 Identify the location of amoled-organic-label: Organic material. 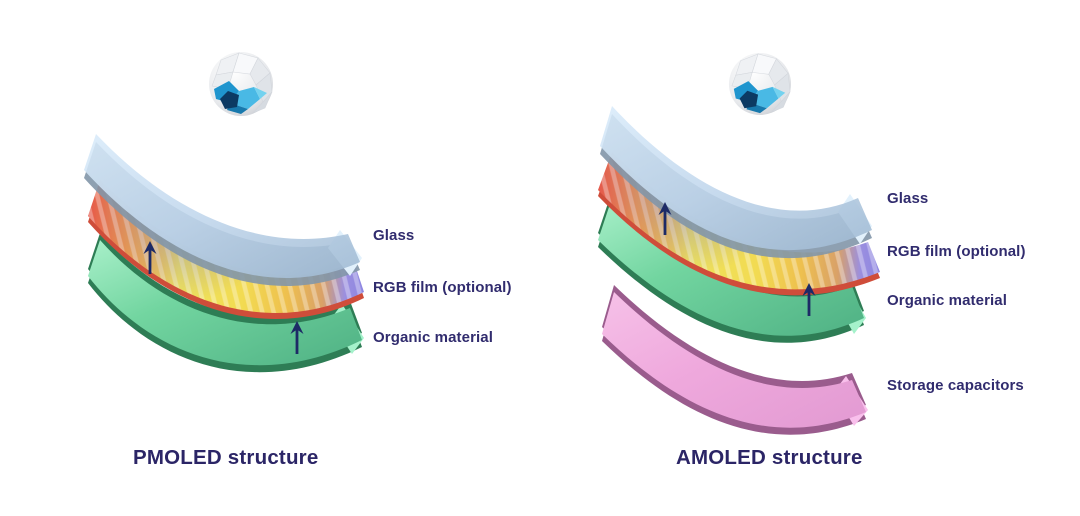
(947, 300).